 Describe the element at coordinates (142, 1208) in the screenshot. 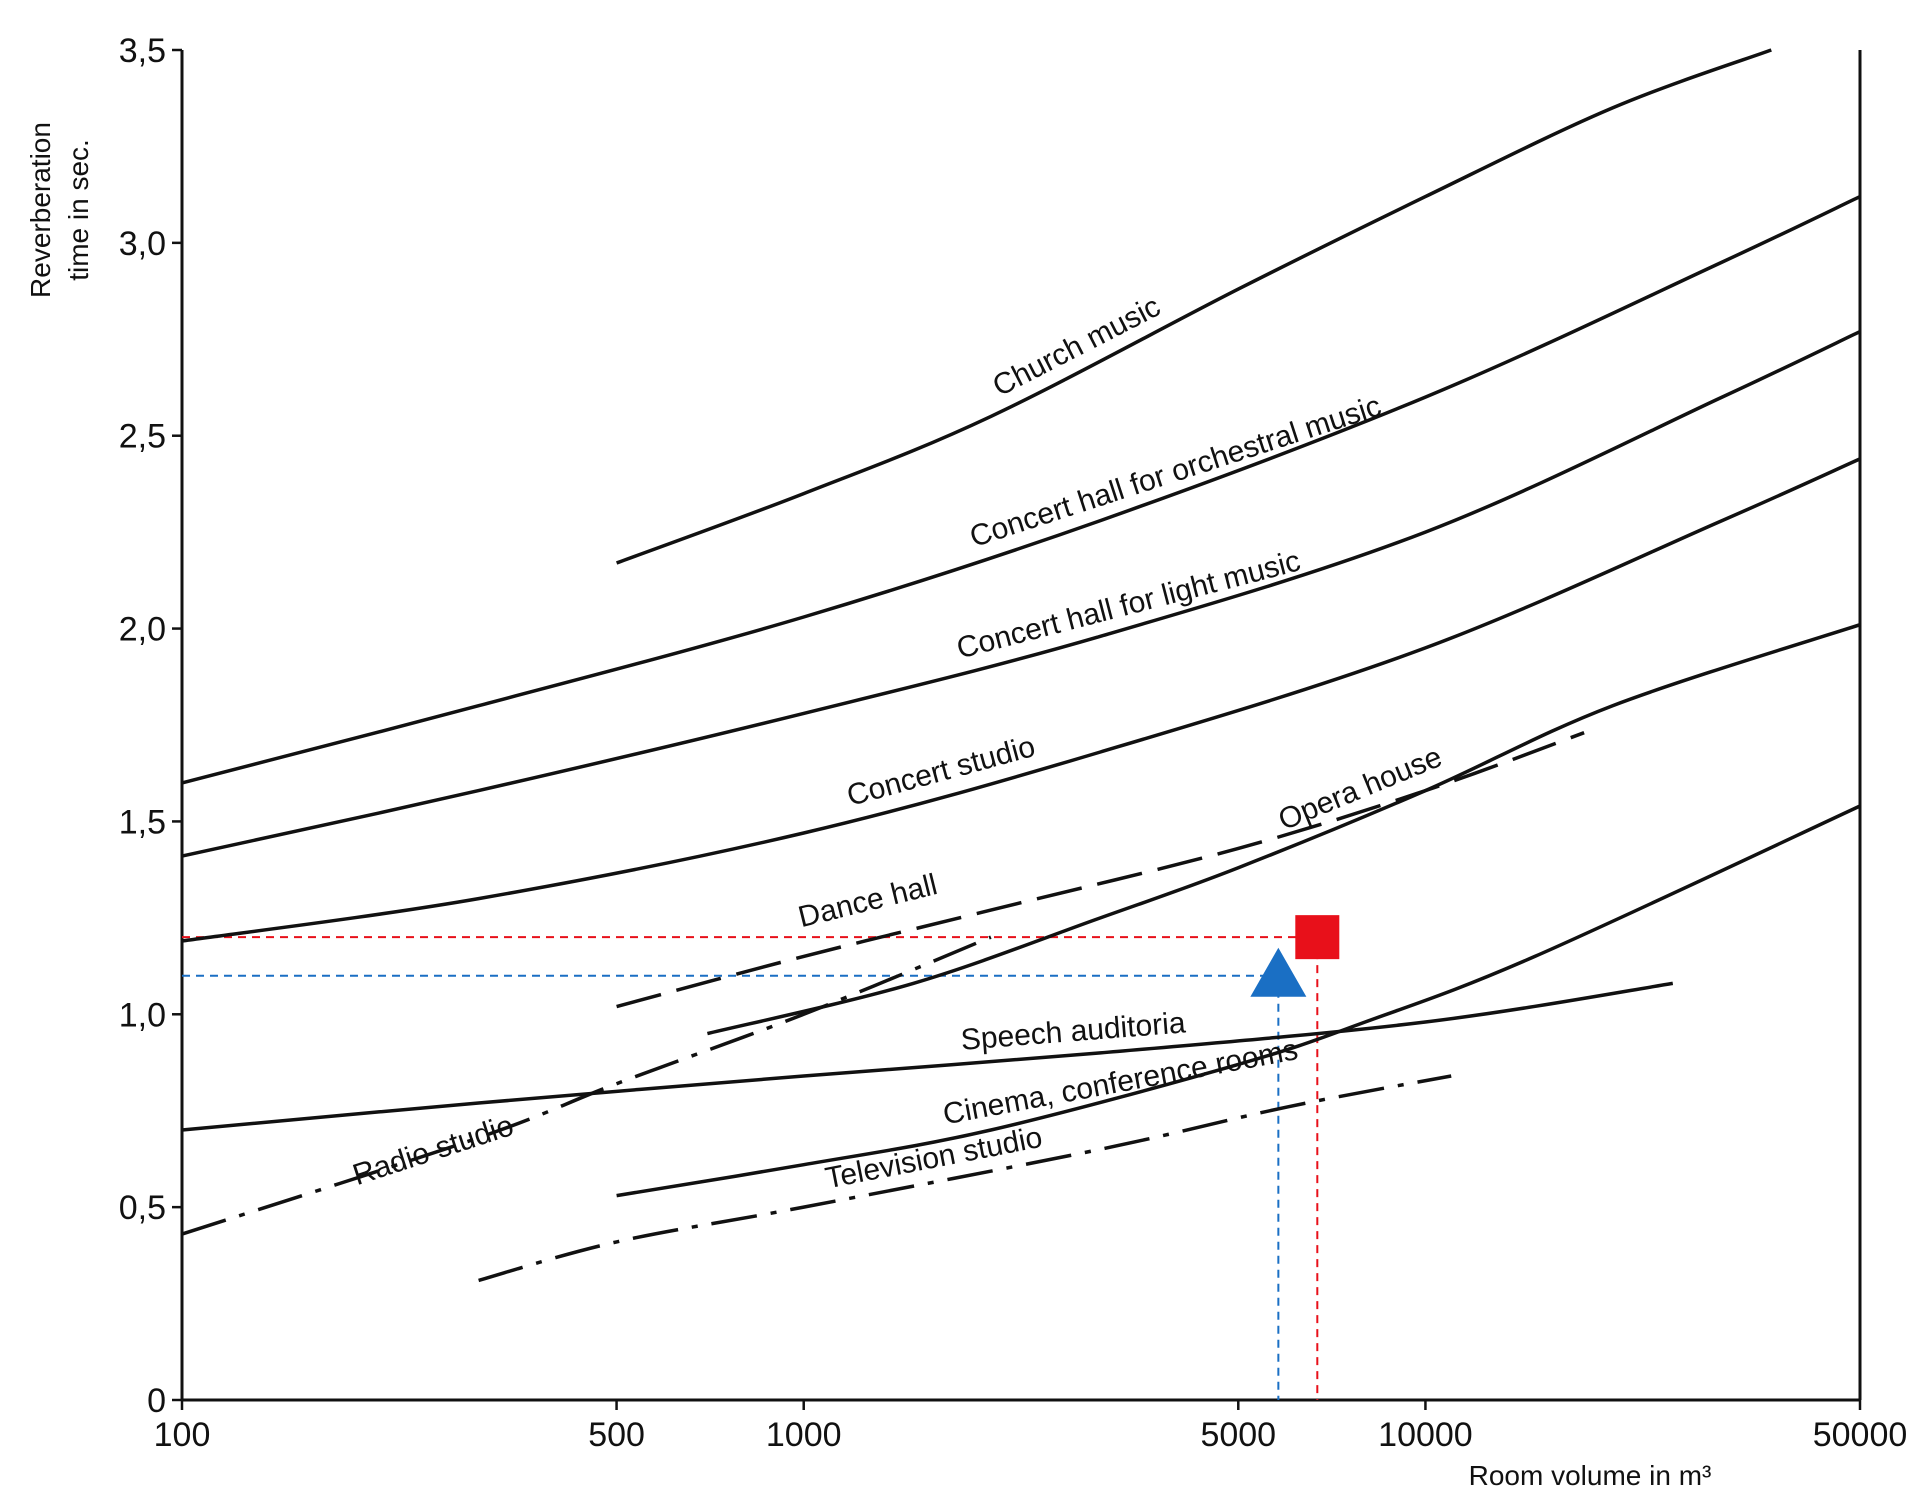

I see `y-tick-label: 0,5` at that location.